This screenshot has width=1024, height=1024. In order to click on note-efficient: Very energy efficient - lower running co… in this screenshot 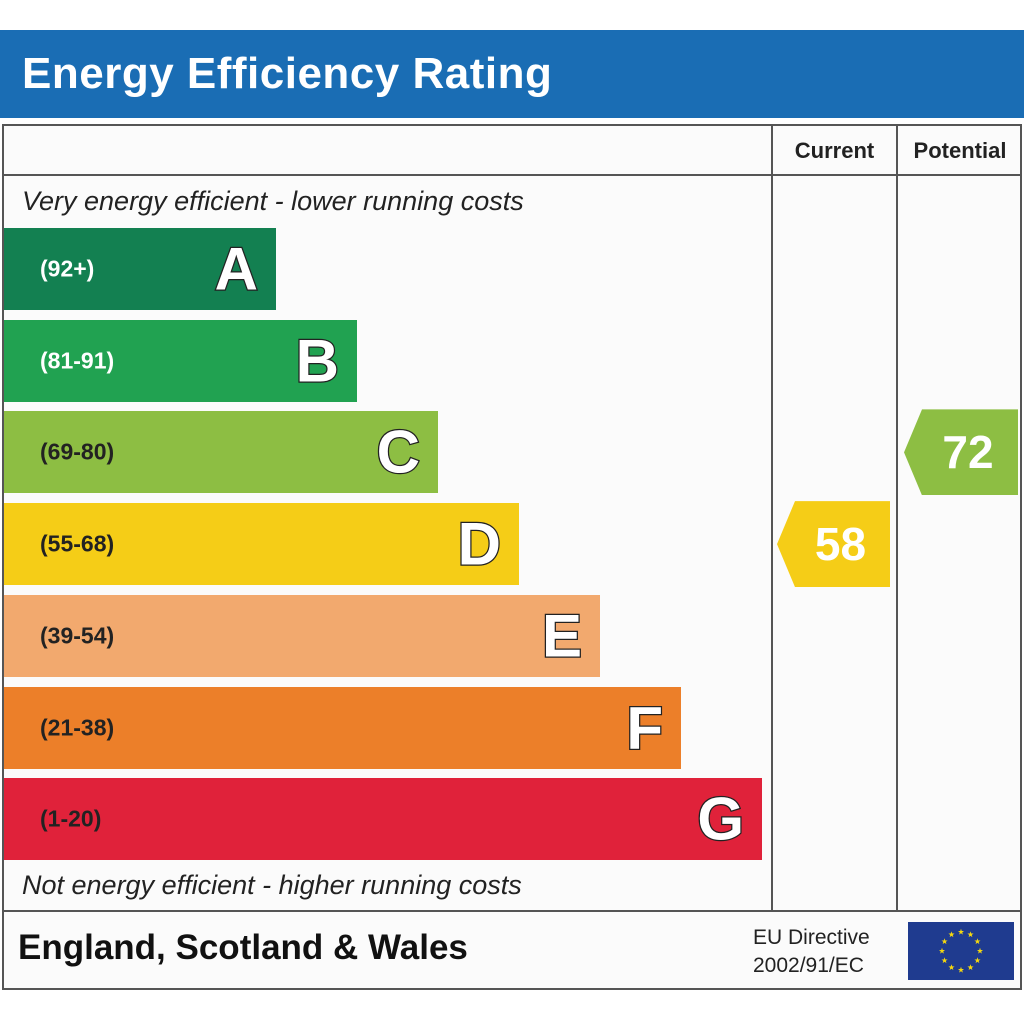, I will do `click(273, 201)`.